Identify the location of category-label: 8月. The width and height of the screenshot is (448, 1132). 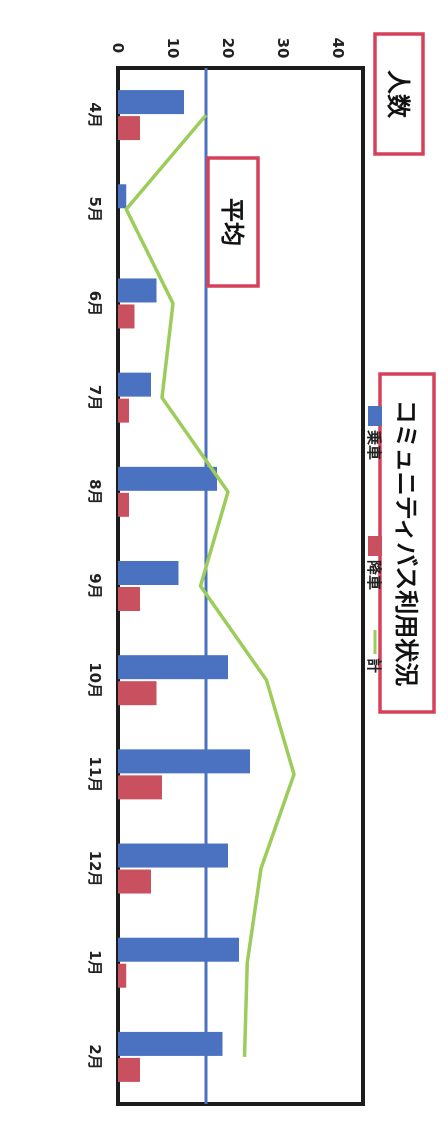
(95, 491).